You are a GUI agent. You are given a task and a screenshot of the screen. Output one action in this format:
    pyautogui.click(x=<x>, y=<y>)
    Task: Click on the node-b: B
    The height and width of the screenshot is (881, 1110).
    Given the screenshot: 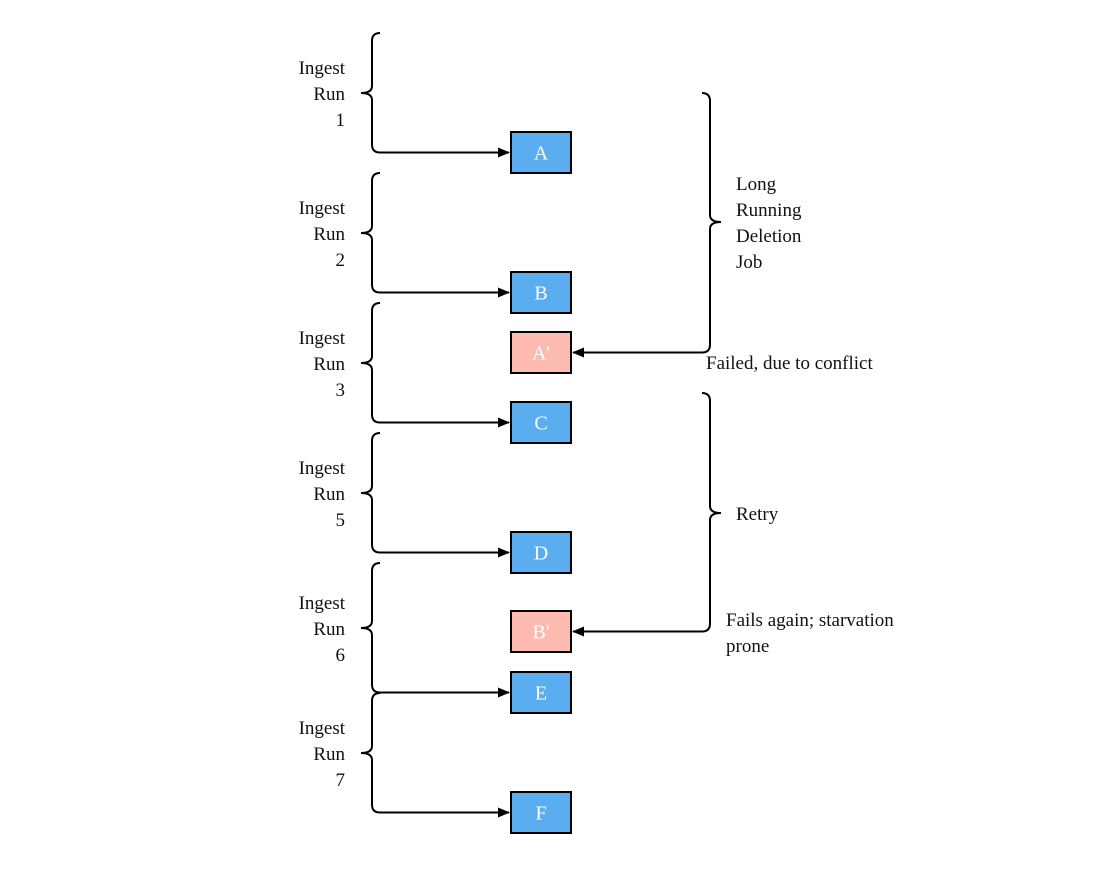 What is the action you would take?
    pyautogui.click(x=541, y=292)
    